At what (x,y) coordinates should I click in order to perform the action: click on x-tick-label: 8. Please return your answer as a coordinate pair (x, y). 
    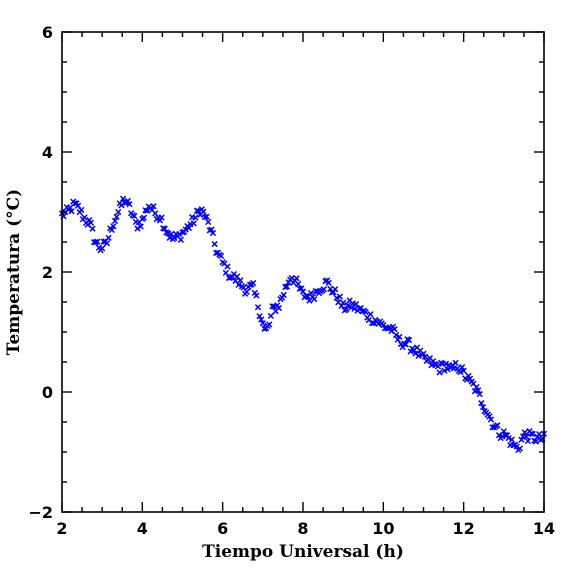
    Looking at the image, I should click on (302, 528).